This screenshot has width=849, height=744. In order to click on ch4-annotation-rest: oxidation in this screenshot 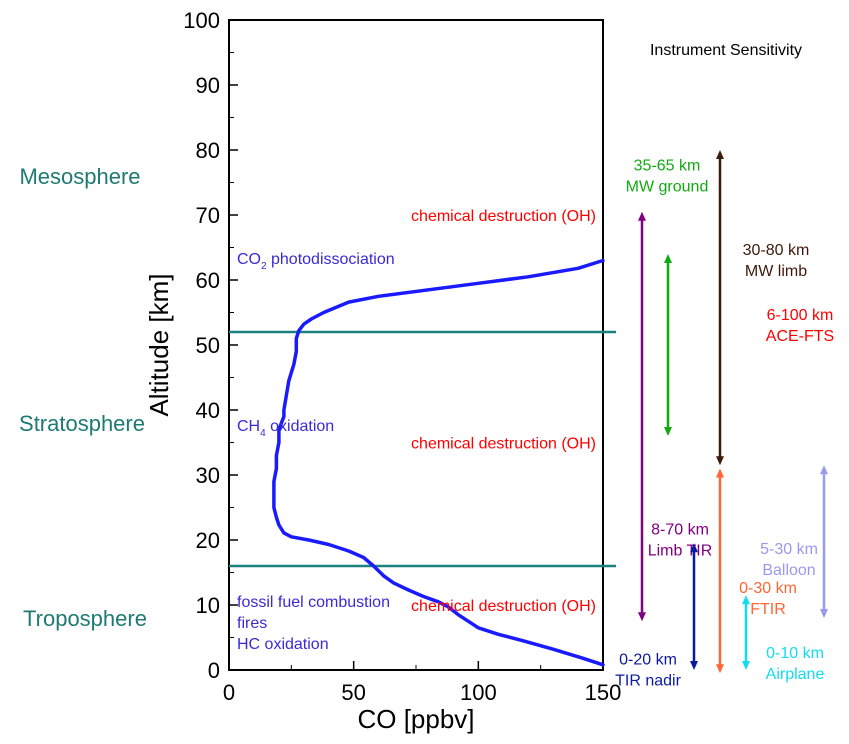, I will do `click(300, 426)`.